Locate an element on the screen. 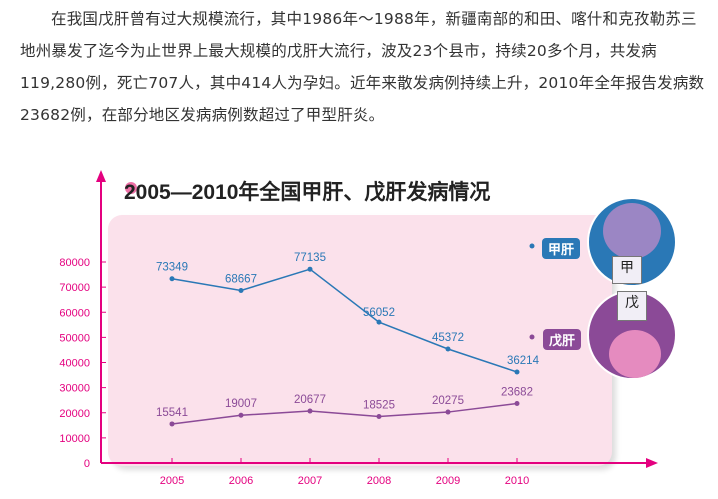 This screenshot has width=718, height=499. data-label: 77135 is located at coordinates (310, 258).